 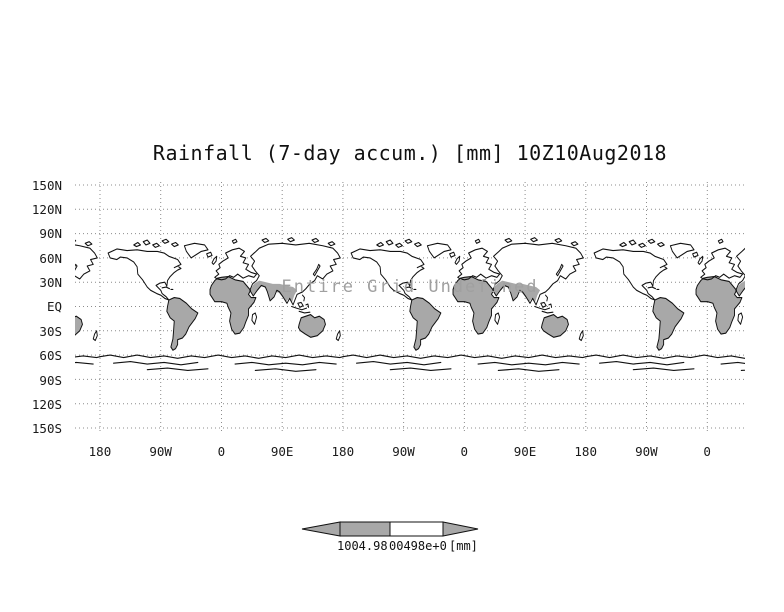 I want to click on y-tick-label: 60N, so click(x=50, y=258).